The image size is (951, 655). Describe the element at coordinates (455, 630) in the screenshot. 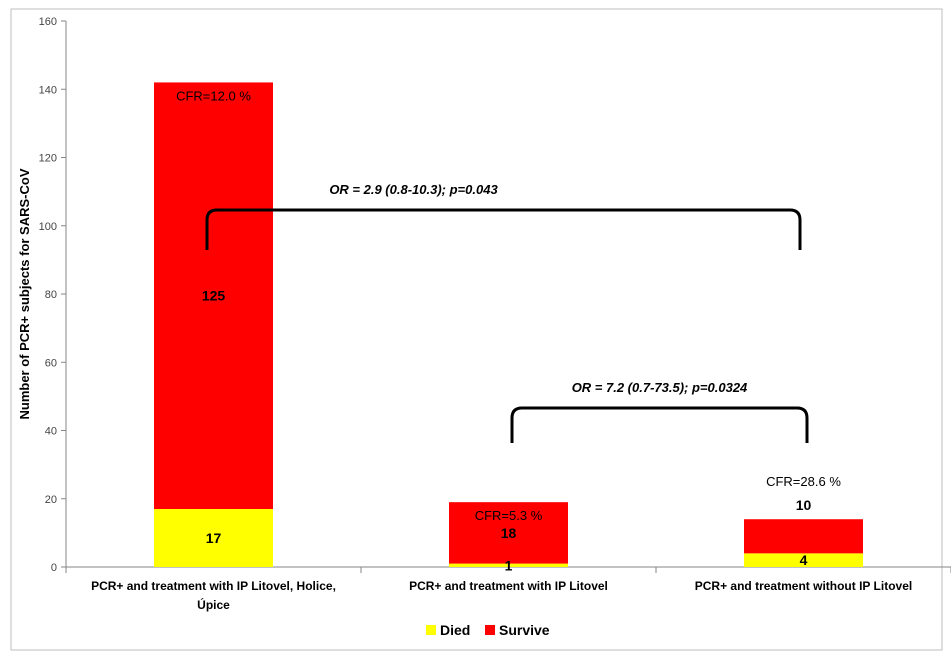

I see `legend-label-died: Died` at that location.